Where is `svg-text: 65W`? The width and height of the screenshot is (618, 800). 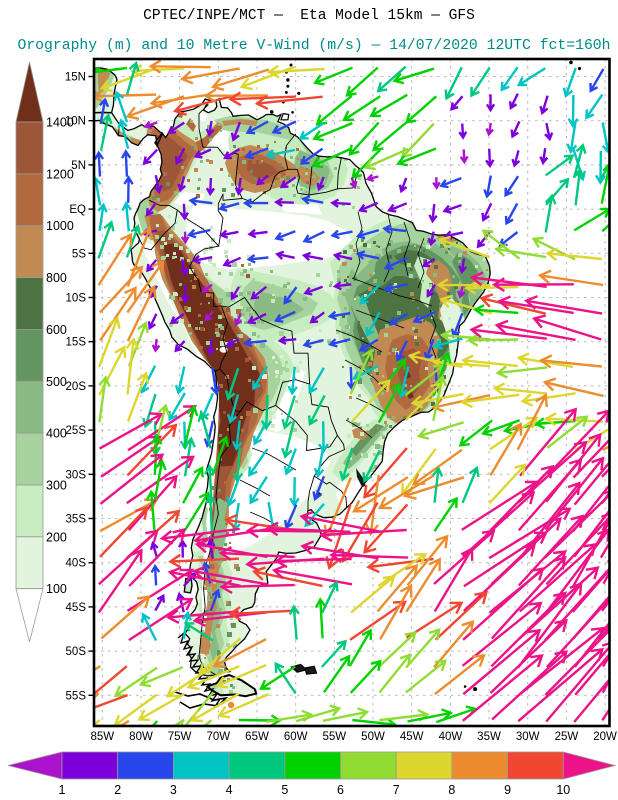
svg-text: 65W is located at coordinates (257, 737).